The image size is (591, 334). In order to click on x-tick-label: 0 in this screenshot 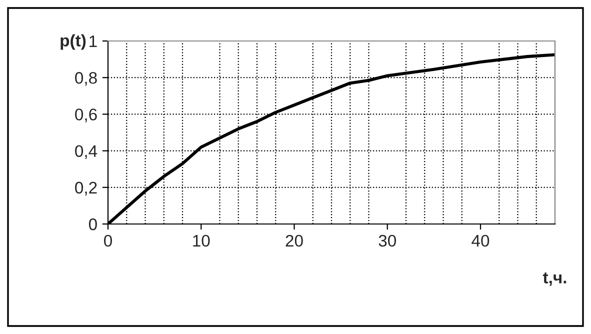, I will do `click(108, 240)`.